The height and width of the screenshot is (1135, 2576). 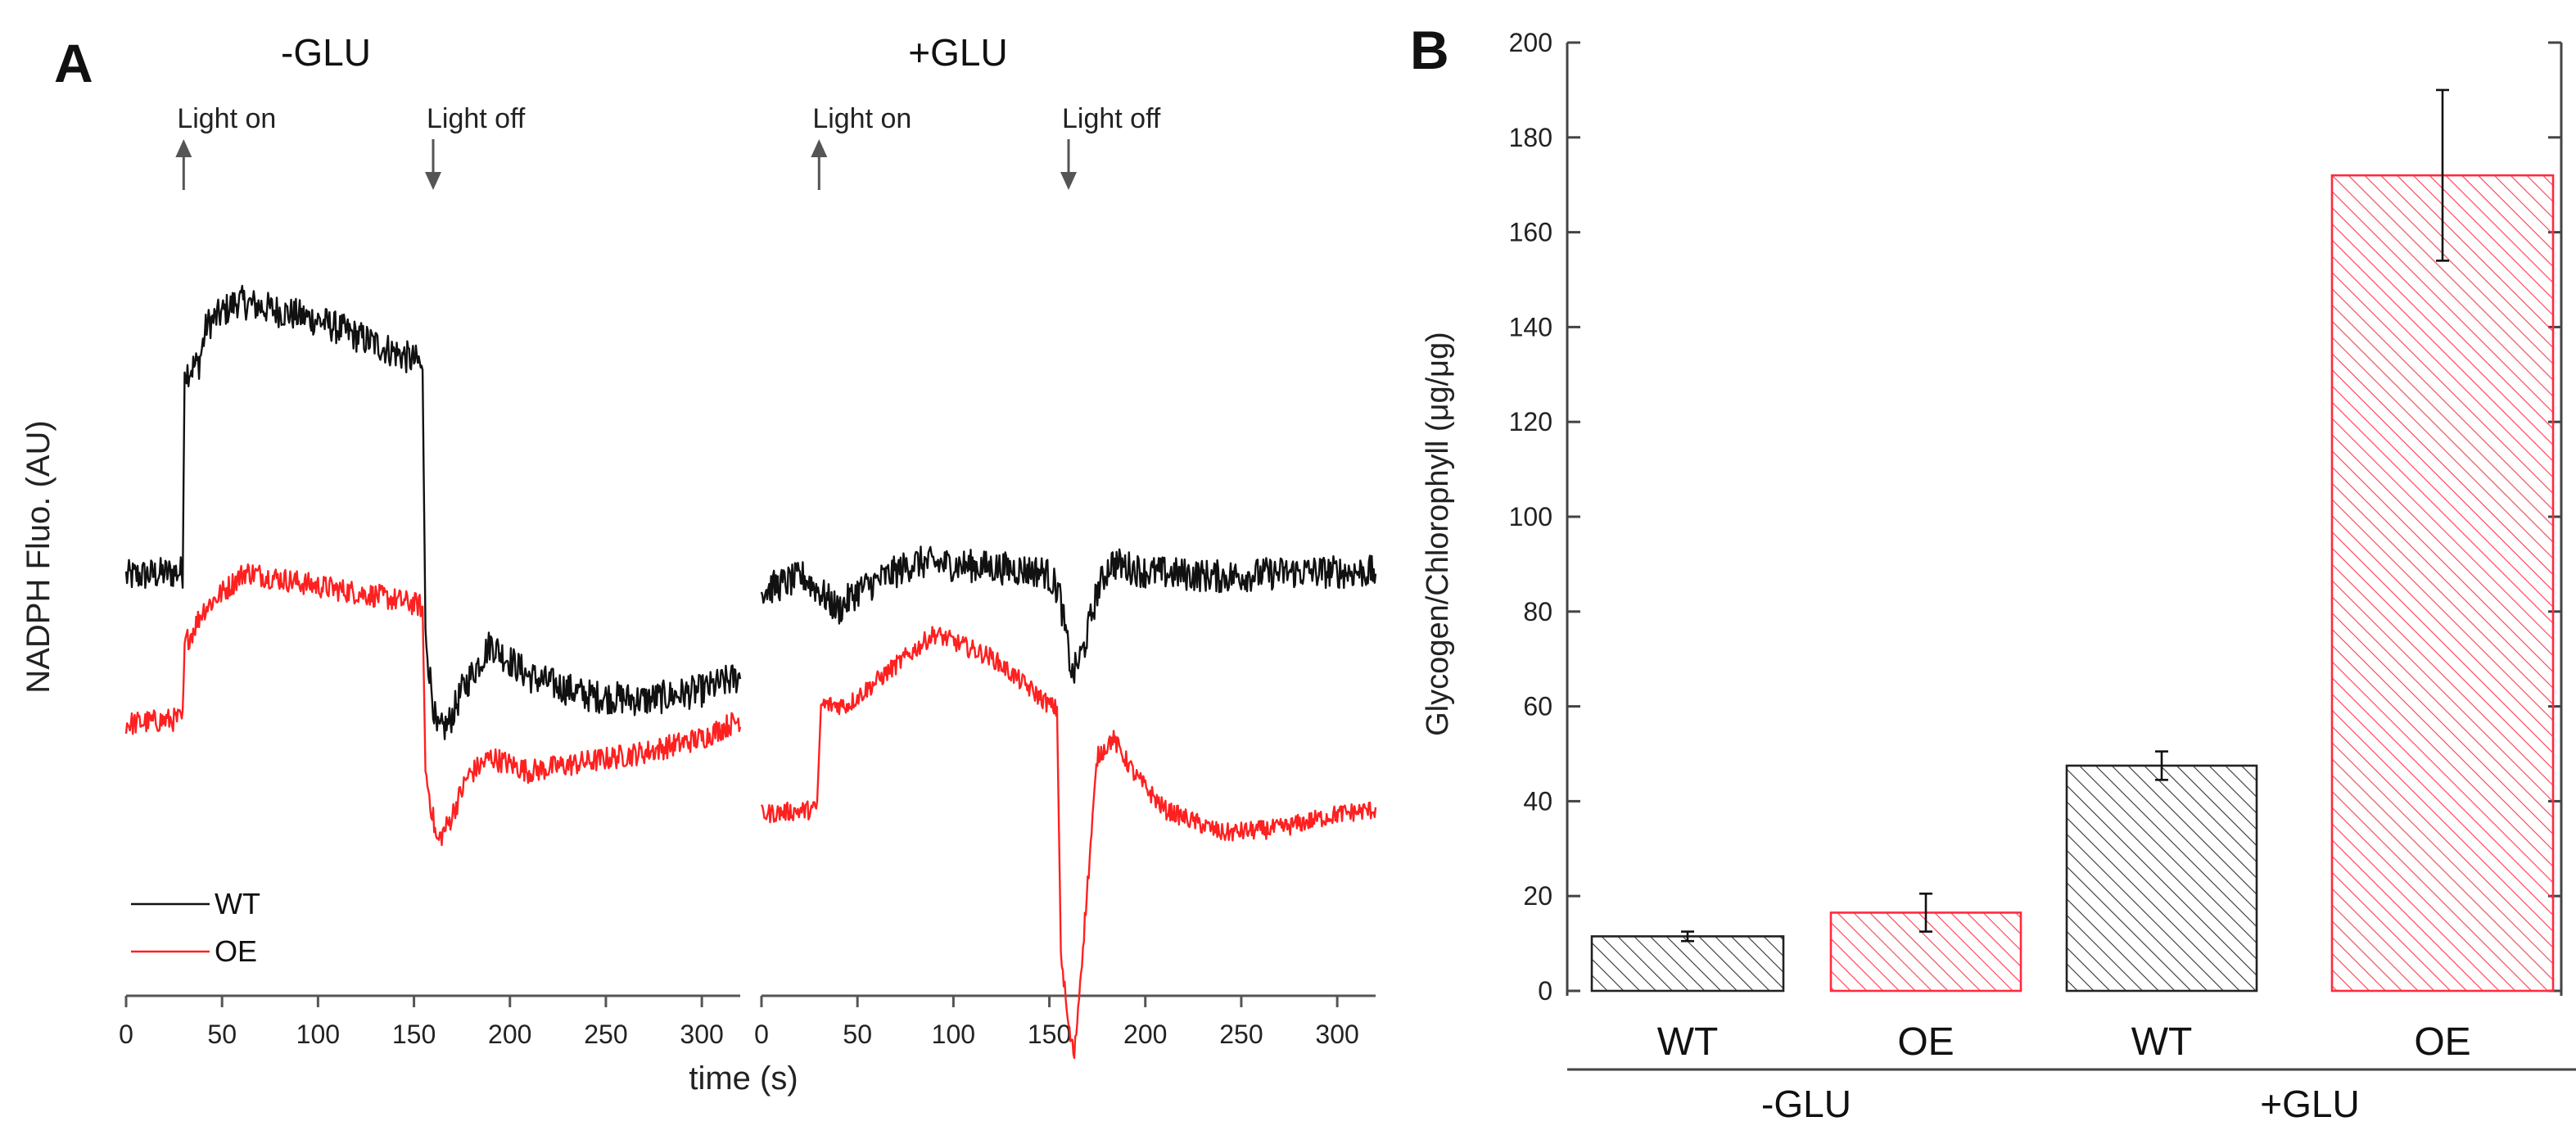 I want to click on y-tick-label: 100, so click(x=1530, y=516).